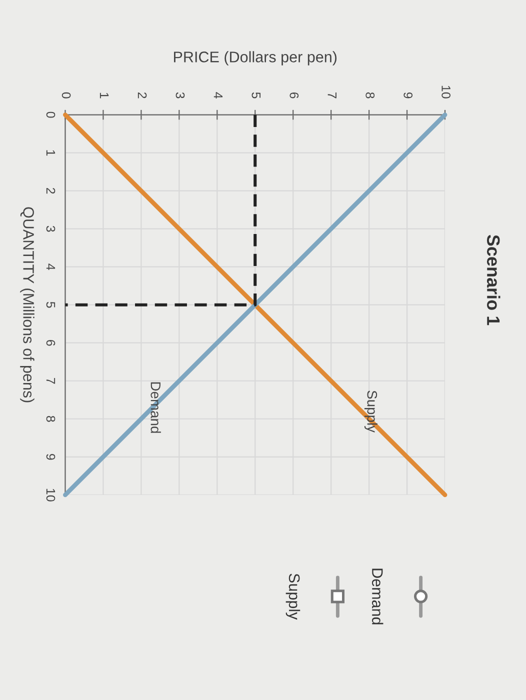  I want to click on y-tick-label: 7, so click(51, 381).